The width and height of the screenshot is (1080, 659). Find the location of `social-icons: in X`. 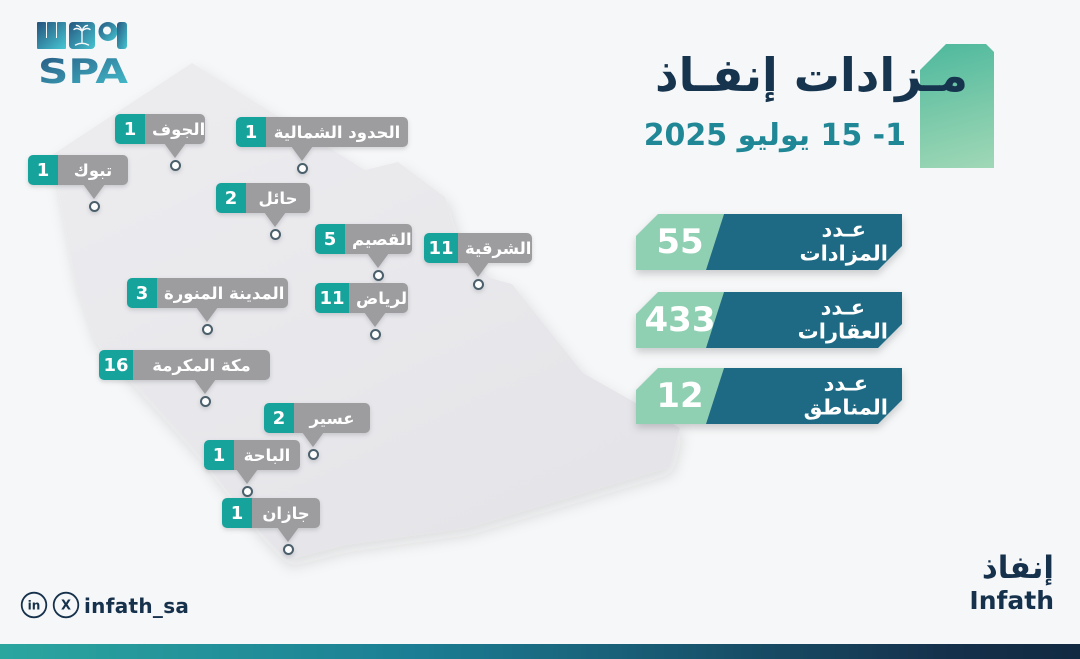

social-icons: in X is located at coordinates (50, 605).